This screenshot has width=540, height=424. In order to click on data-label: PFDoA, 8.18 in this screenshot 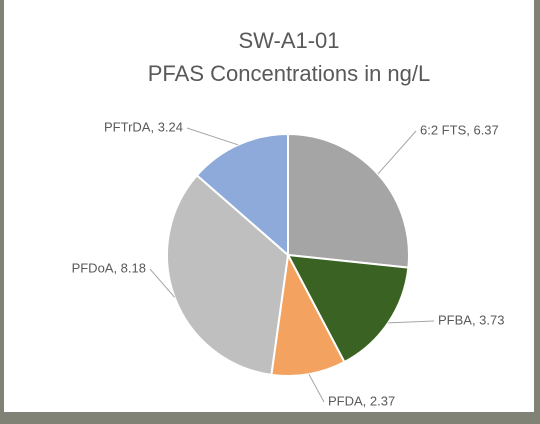, I will do `click(109, 267)`.